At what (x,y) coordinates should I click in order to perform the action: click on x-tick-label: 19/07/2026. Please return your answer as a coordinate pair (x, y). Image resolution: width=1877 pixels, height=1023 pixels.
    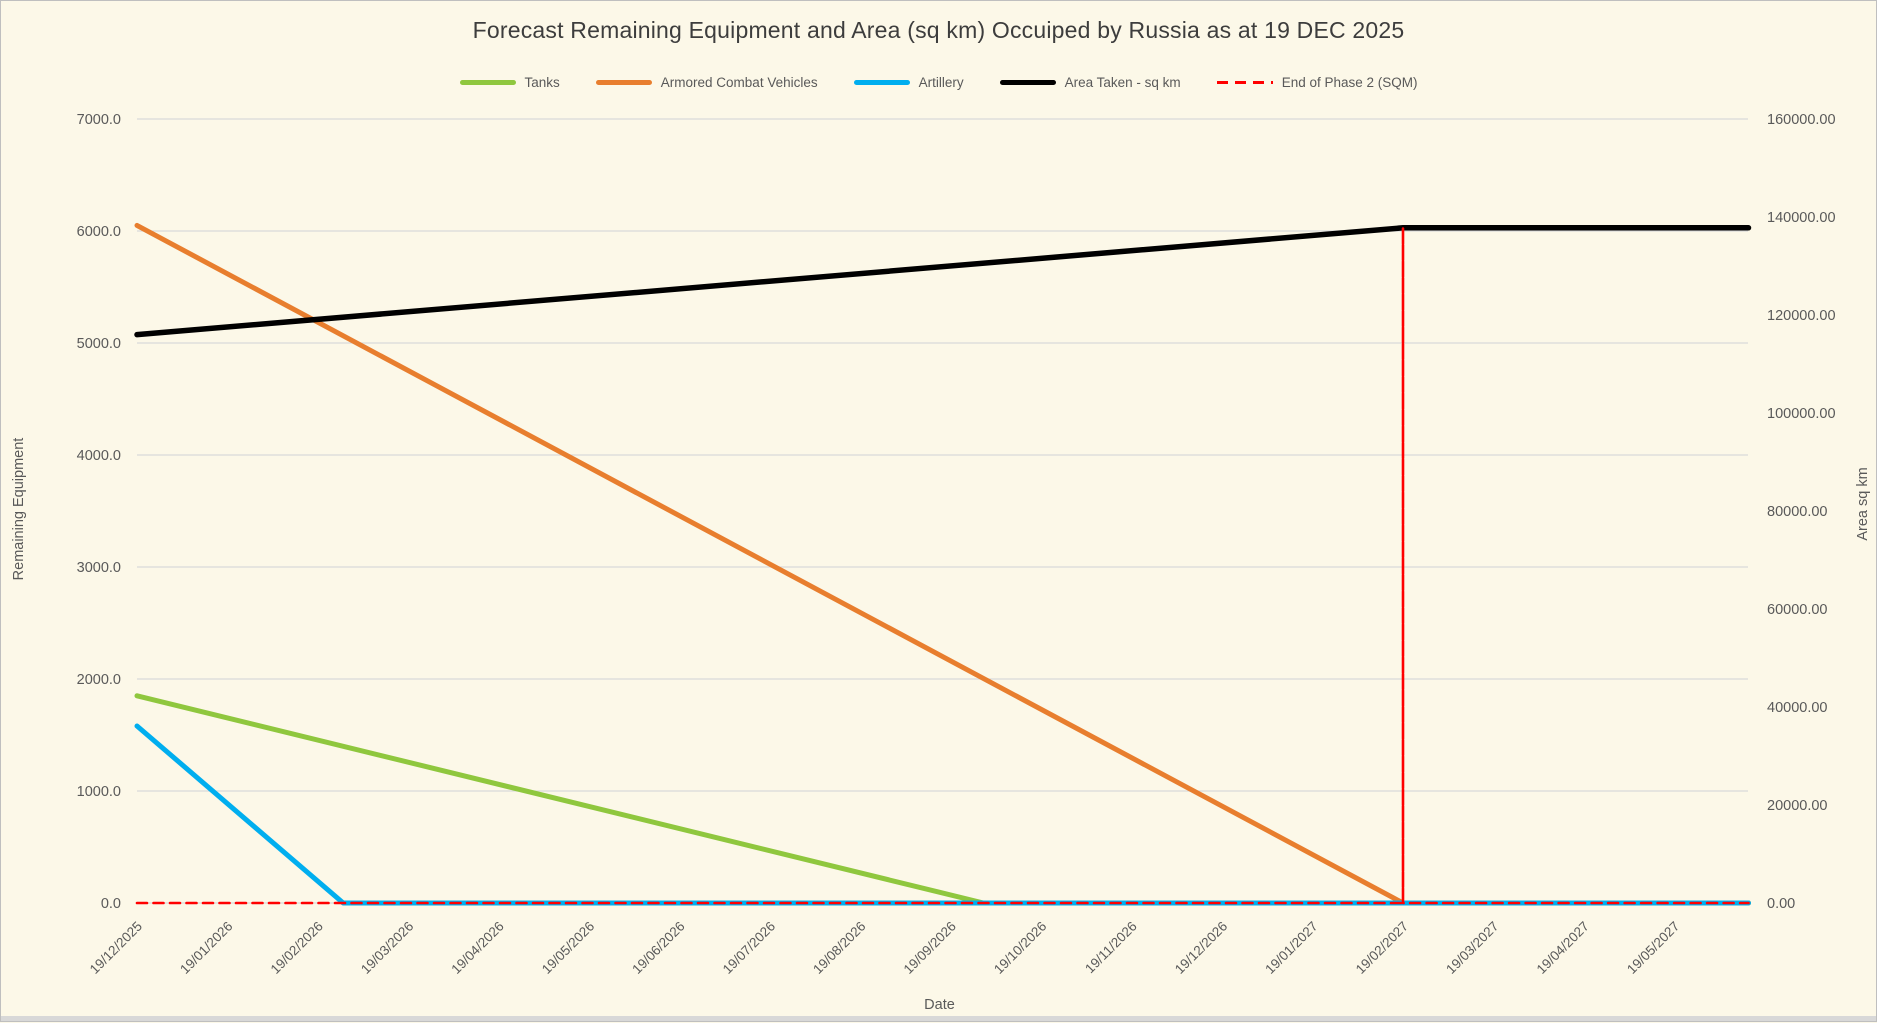
    Looking at the image, I should click on (749, 948).